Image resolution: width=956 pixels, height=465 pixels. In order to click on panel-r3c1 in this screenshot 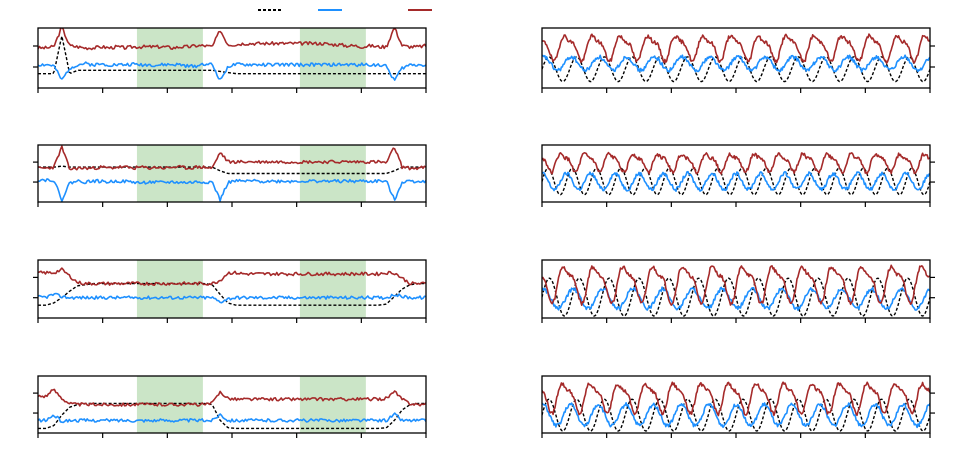, I will do `click(738, 406)`.